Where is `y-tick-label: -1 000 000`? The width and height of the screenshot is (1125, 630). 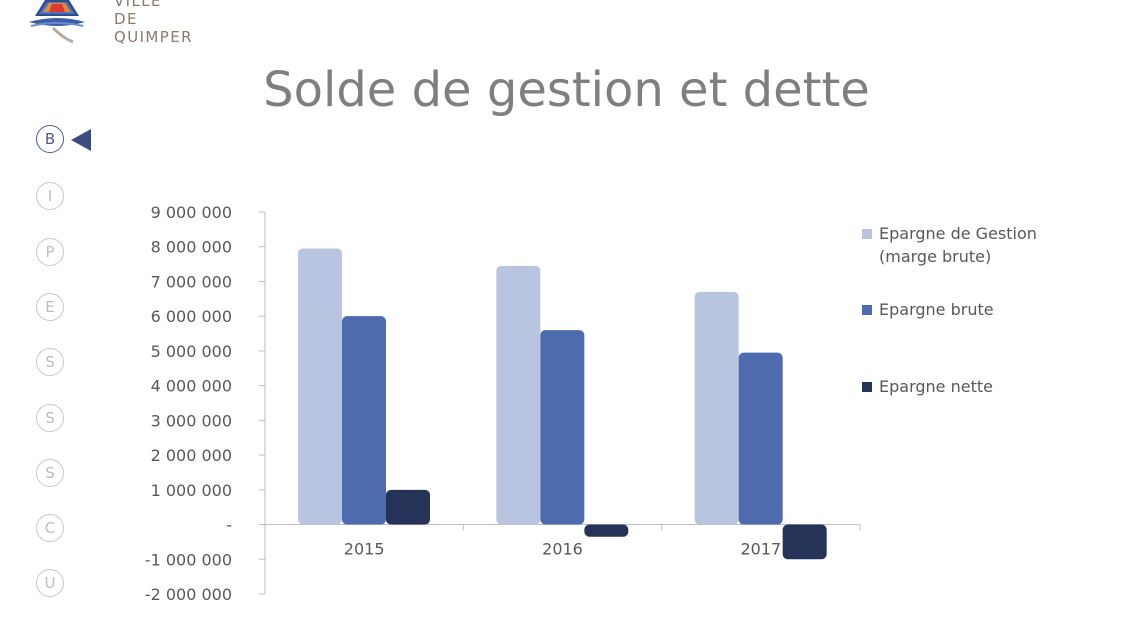 y-tick-label: -1 000 000 is located at coordinates (188, 559).